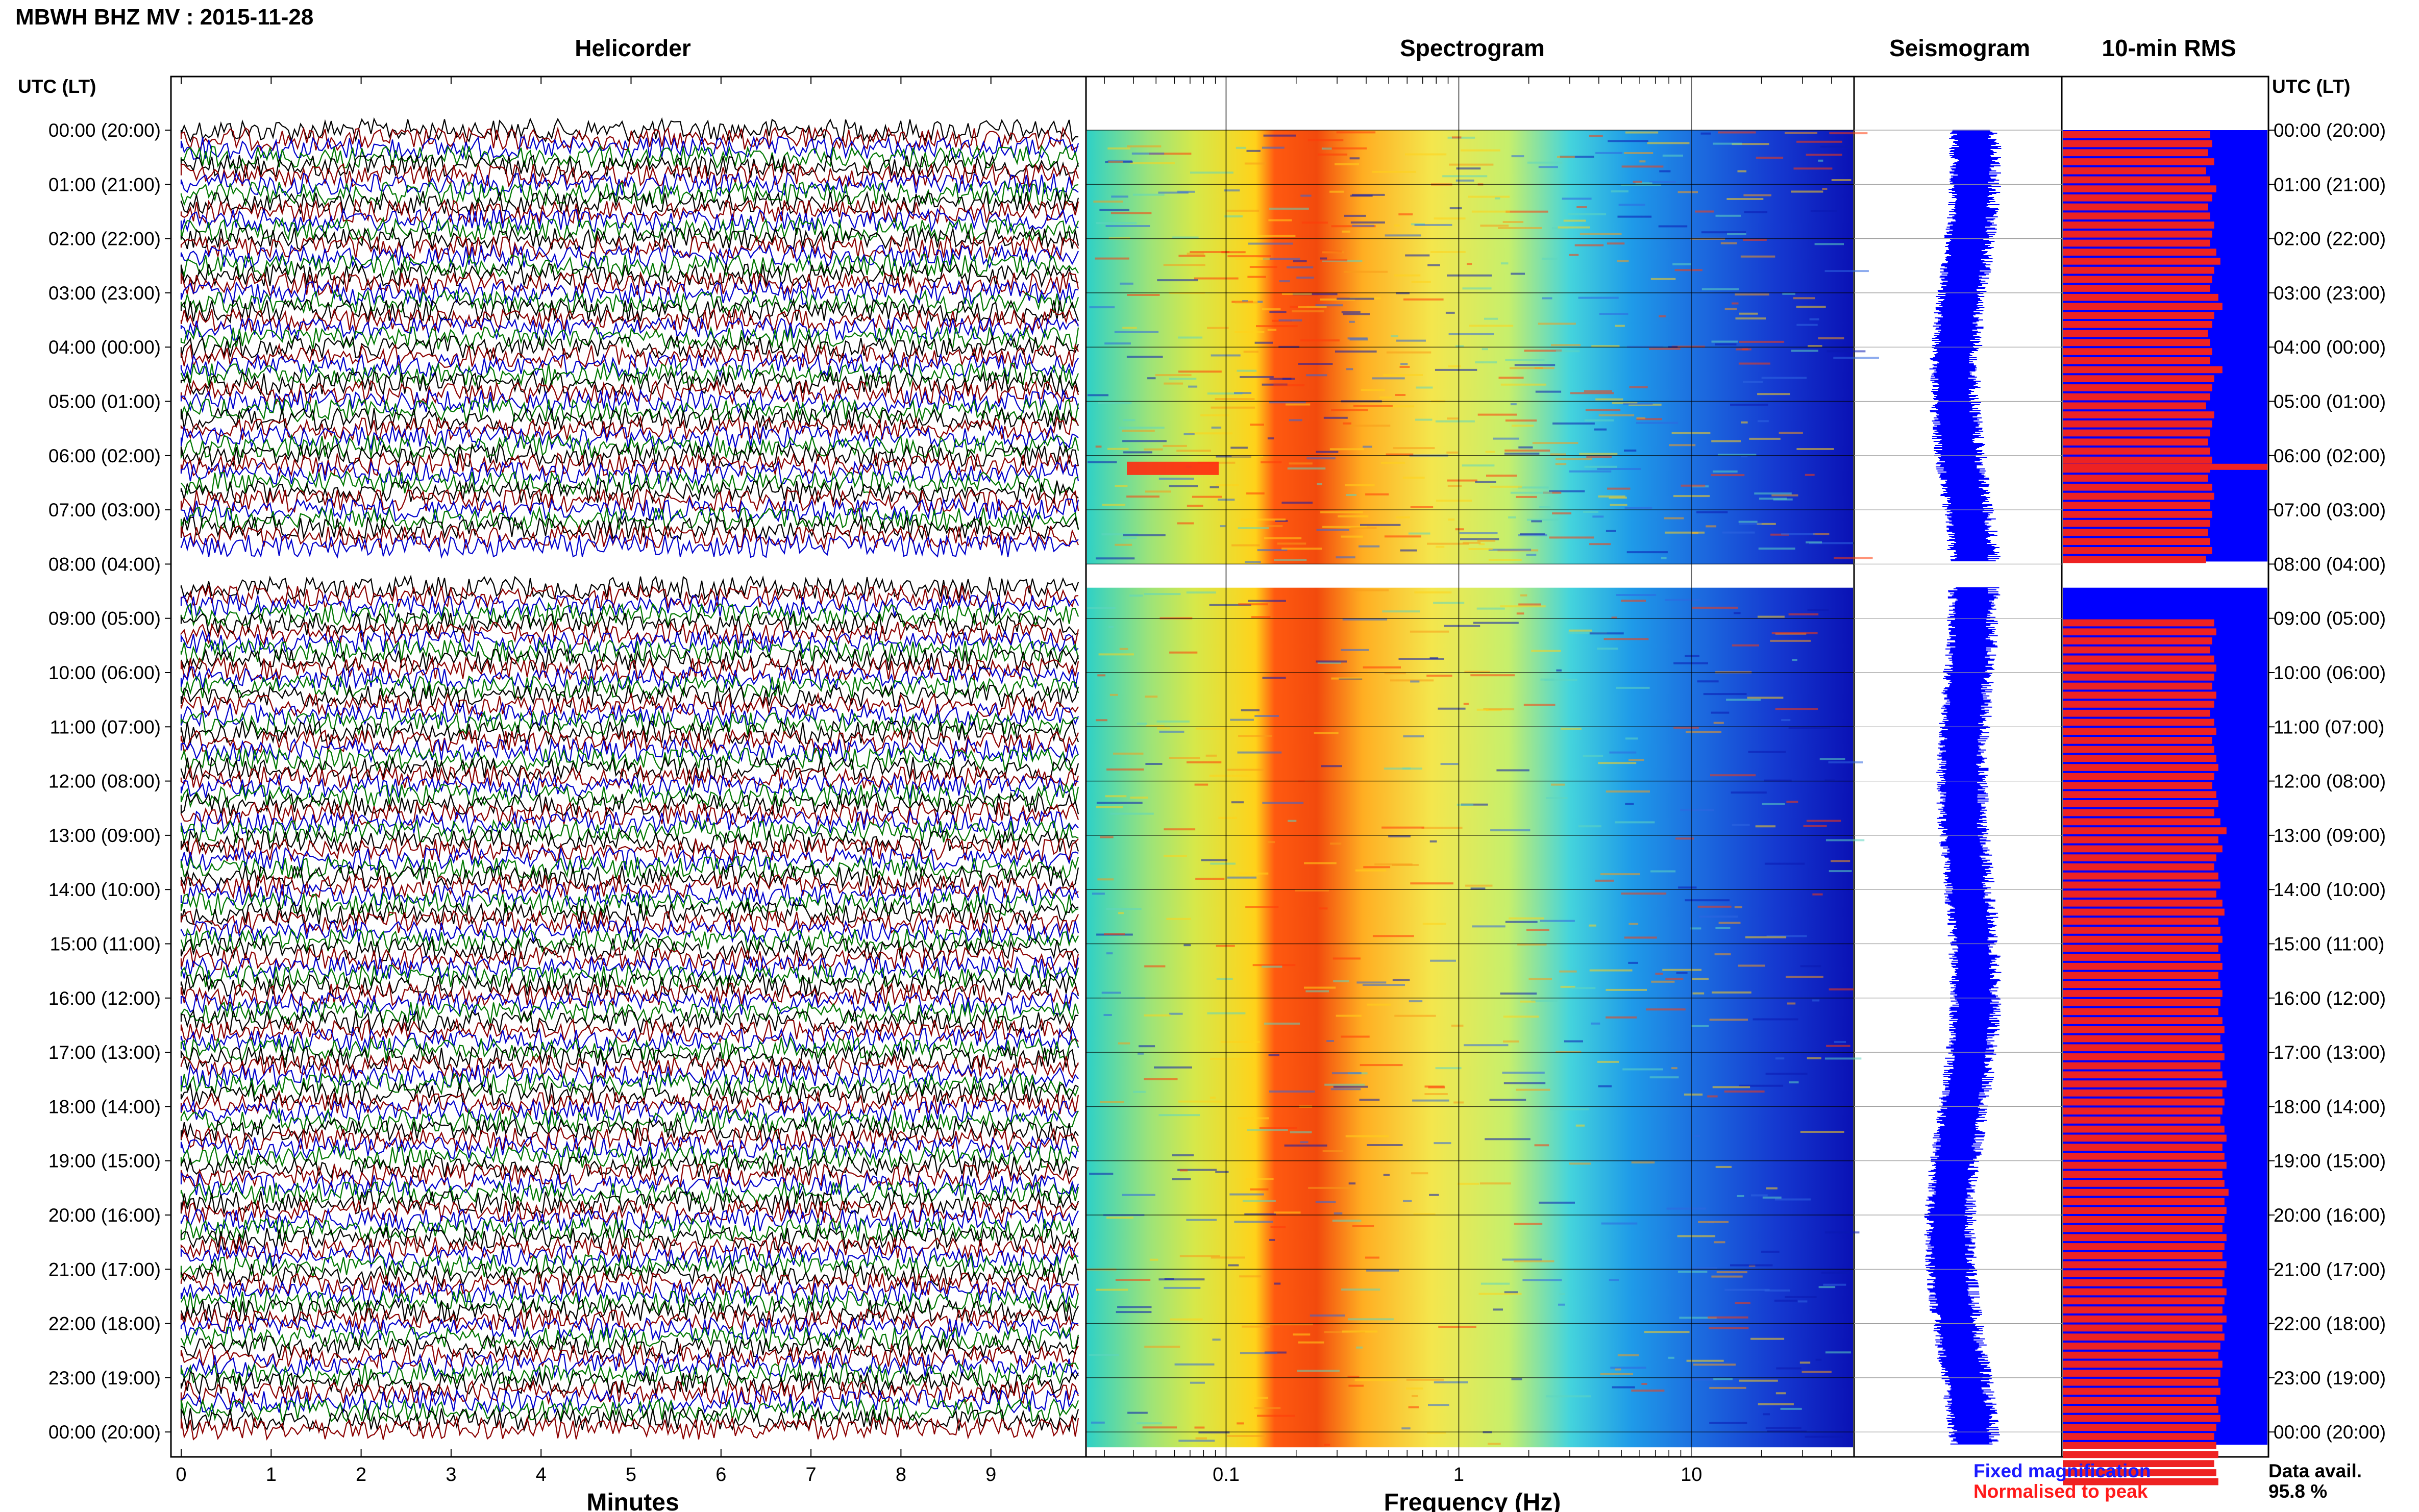  I want to click on minutes-axis-label: Minutes, so click(632, 1500).